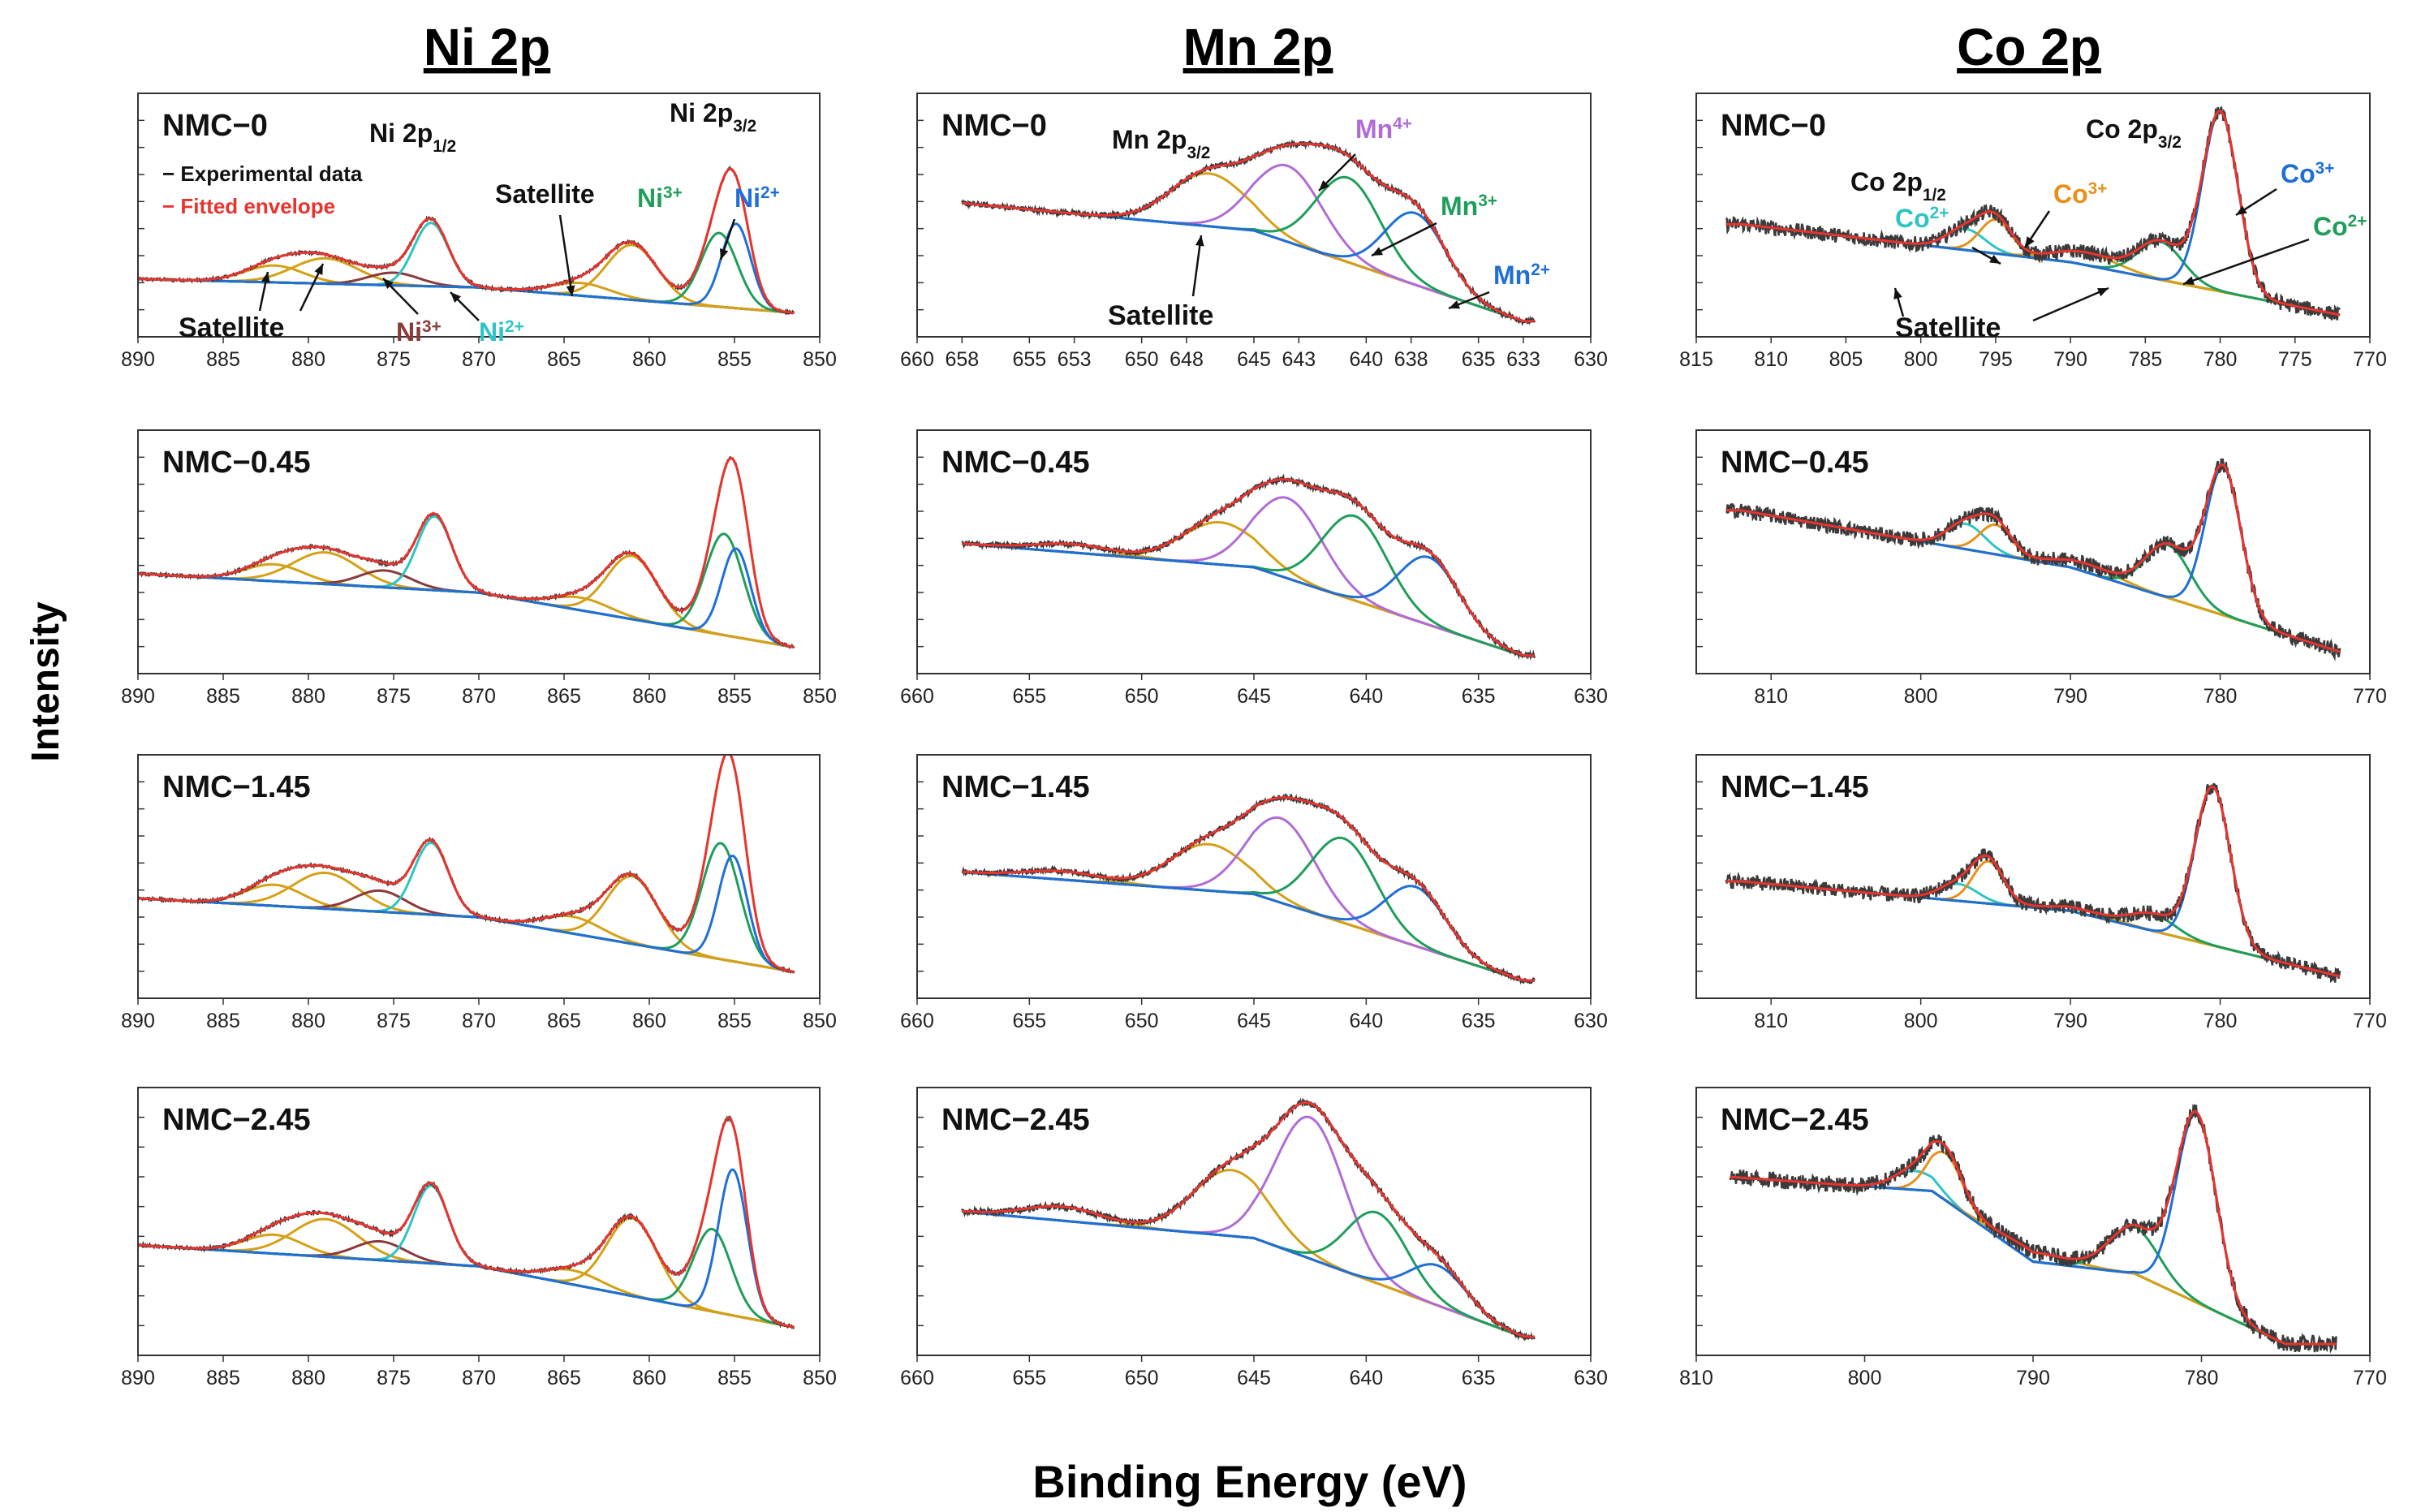 This screenshot has height=1512, width=2421. What do you see at coordinates (820, 696) in the screenshot?
I see `x-tick-label: 850` at bounding box center [820, 696].